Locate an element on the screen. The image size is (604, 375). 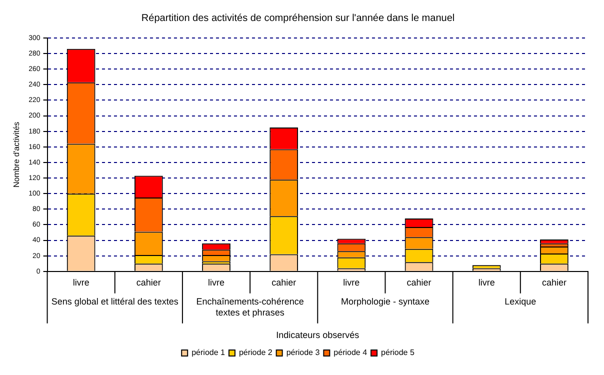
legend-label: période 4 is located at coordinates (351, 353).